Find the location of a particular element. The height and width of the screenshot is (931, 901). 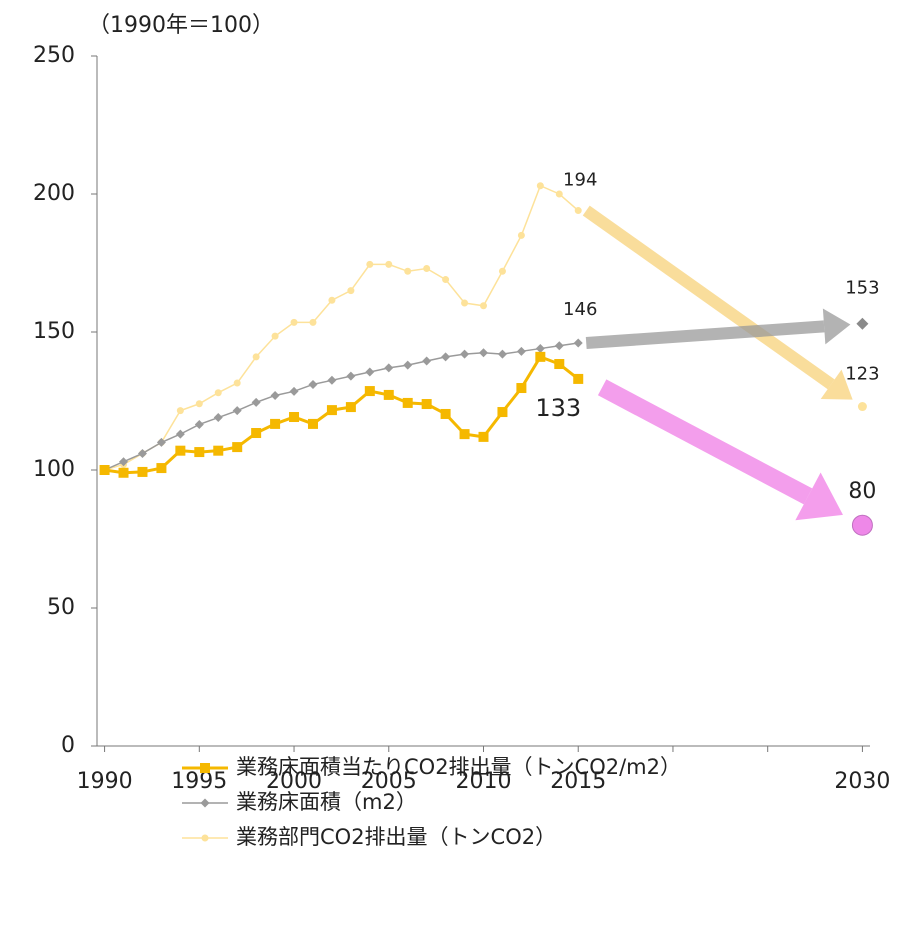

y-tick-label: 100 is located at coordinates (54, 469).